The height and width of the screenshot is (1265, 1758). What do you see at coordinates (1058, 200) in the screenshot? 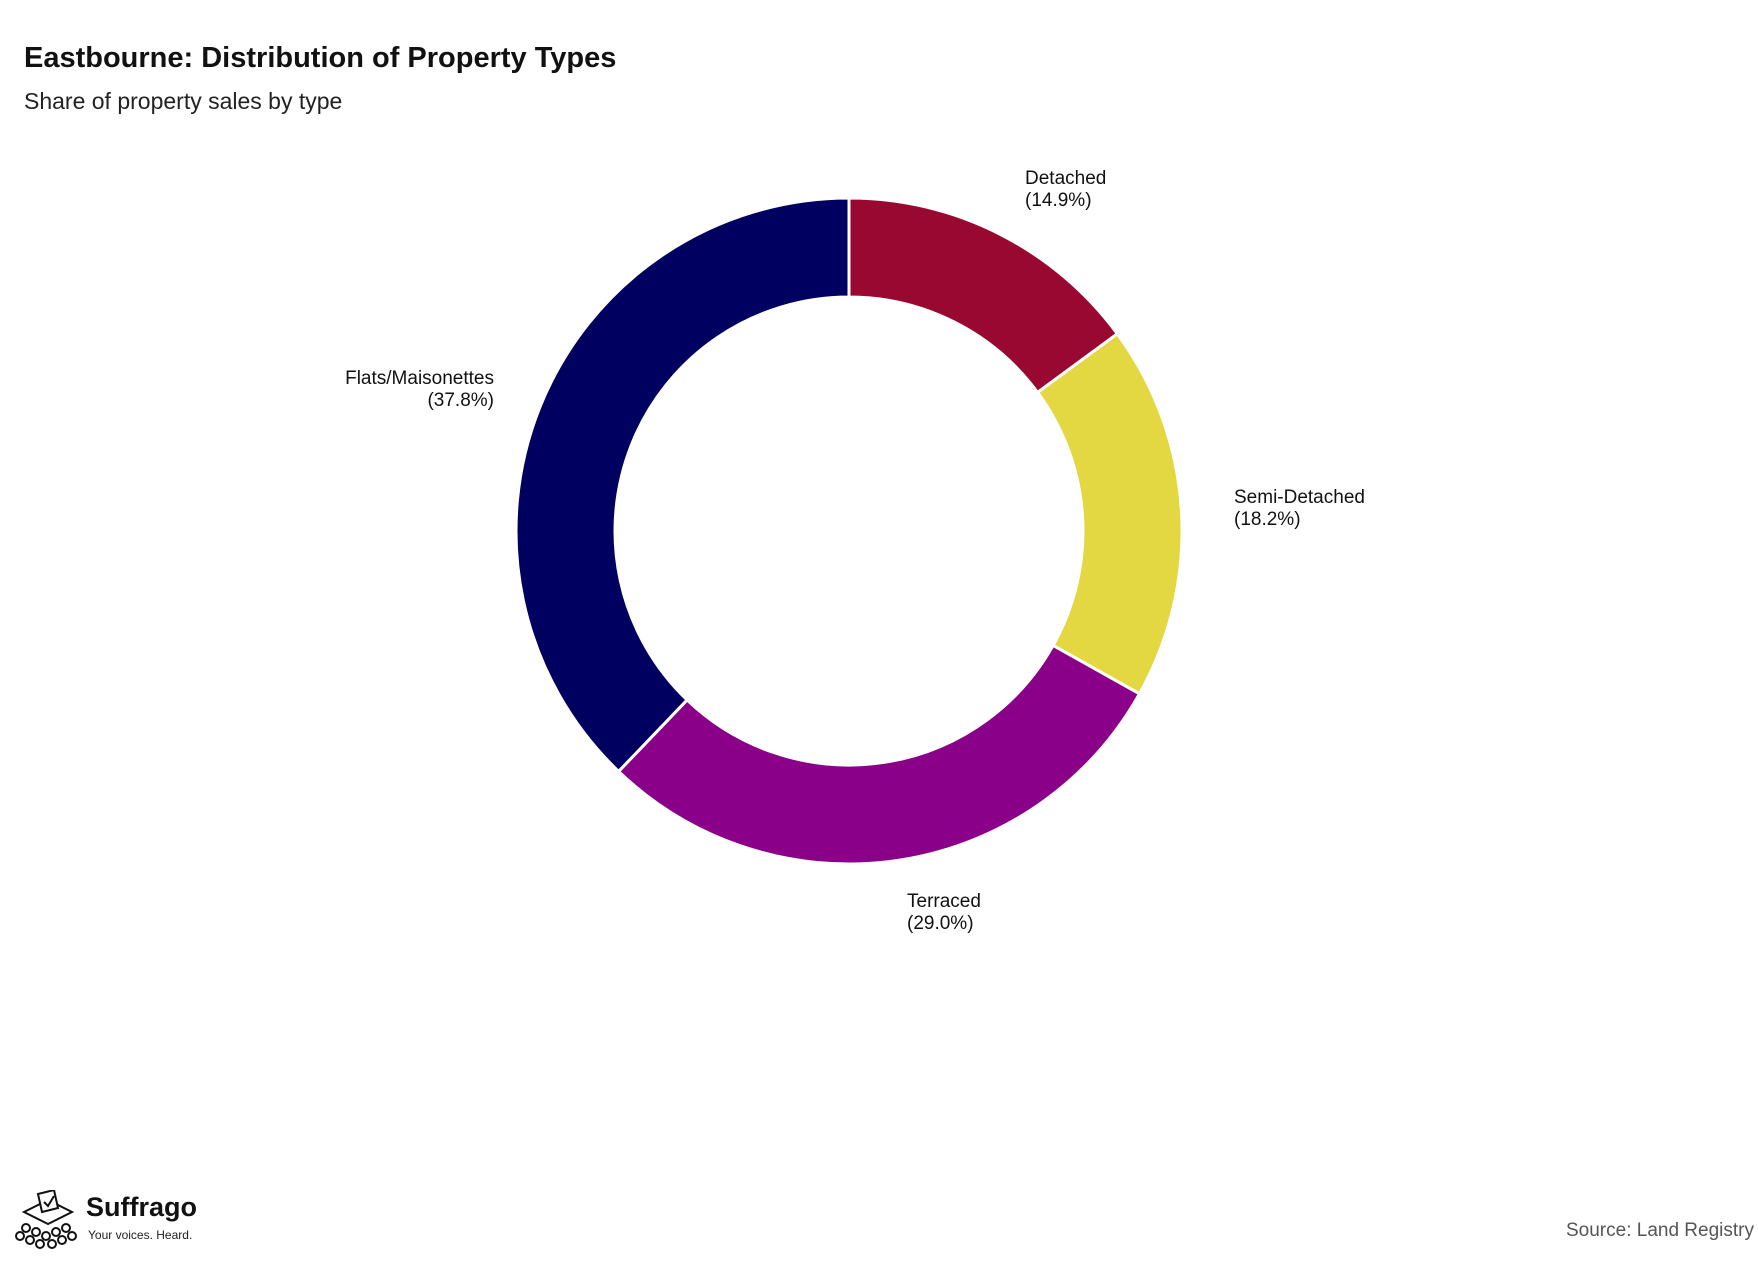
I see `slice-percent-label: (14.9%)` at bounding box center [1058, 200].